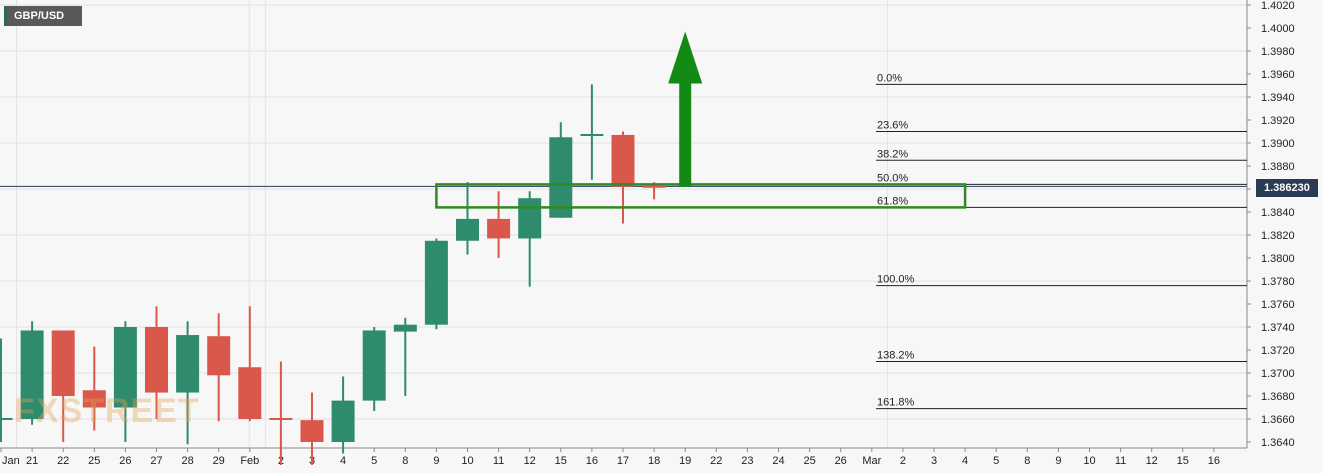 The height and width of the screenshot is (473, 1323). Describe the element at coordinates (892, 126) in the screenshot. I see `fib-level-label: 23.6%` at that location.